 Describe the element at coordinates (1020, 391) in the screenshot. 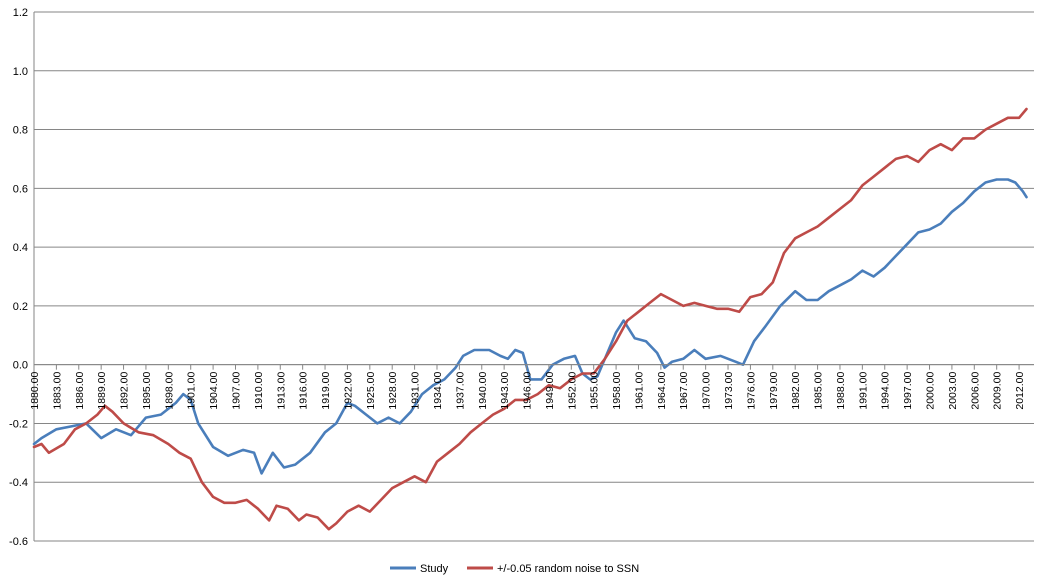

I see `x-tick-label: 2012.00` at that location.